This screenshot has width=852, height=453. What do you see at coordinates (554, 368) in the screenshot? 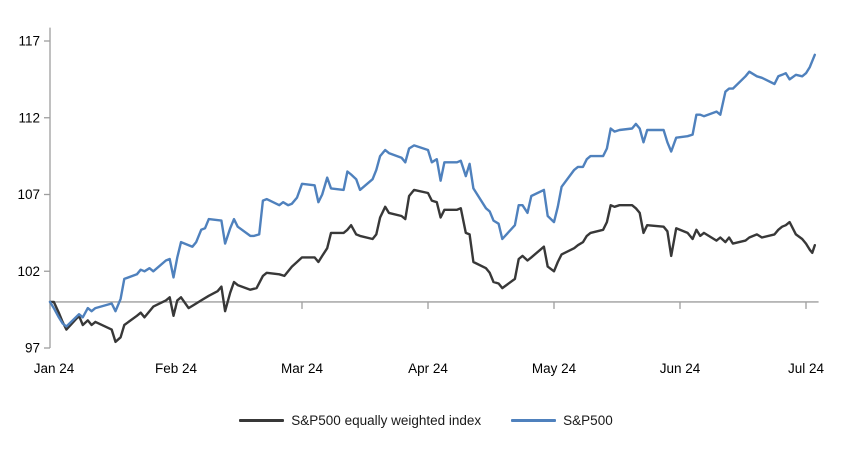
I see `x-tick-label-may-24: May 24` at bounding box center [554, 368].